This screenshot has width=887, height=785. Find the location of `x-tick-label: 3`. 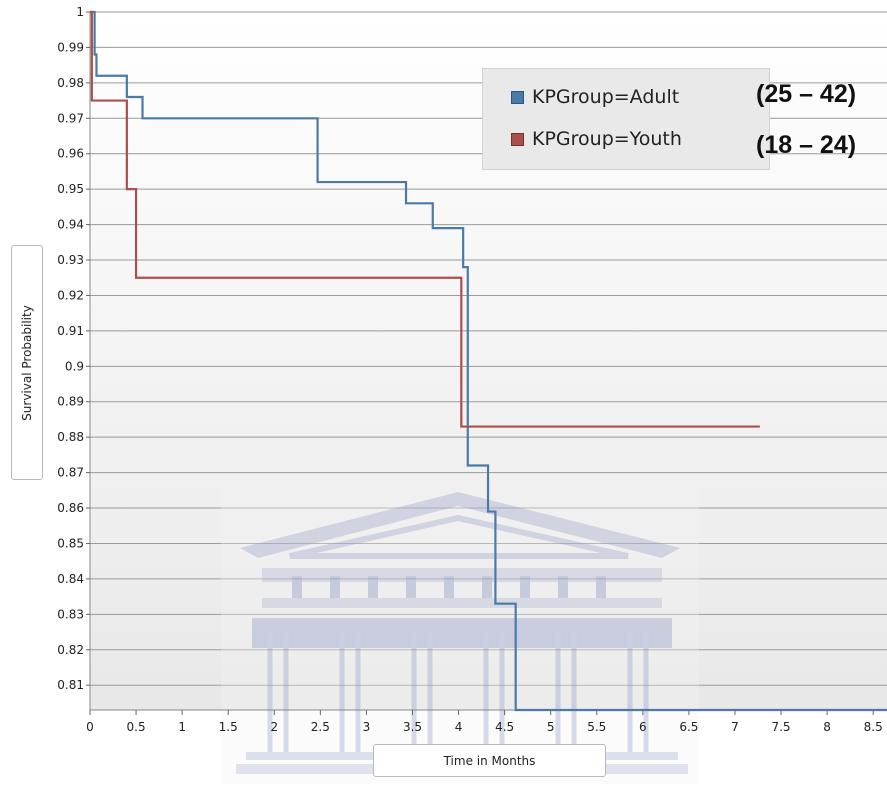

x-tick-label: 3 is located at coordinates (367, 727).